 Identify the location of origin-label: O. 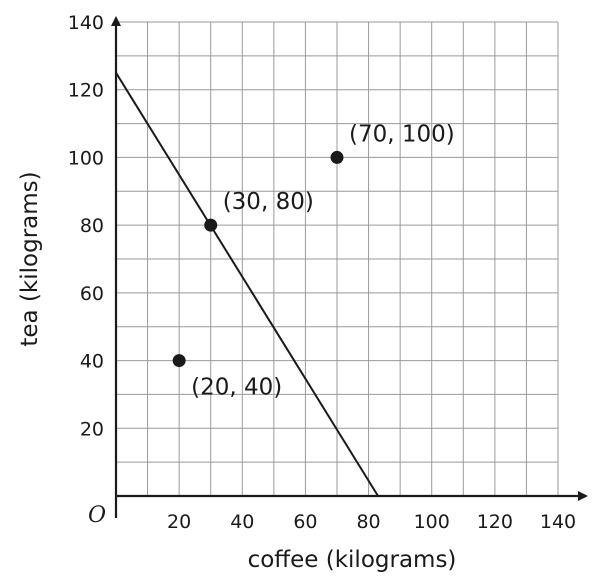
(97, 515).